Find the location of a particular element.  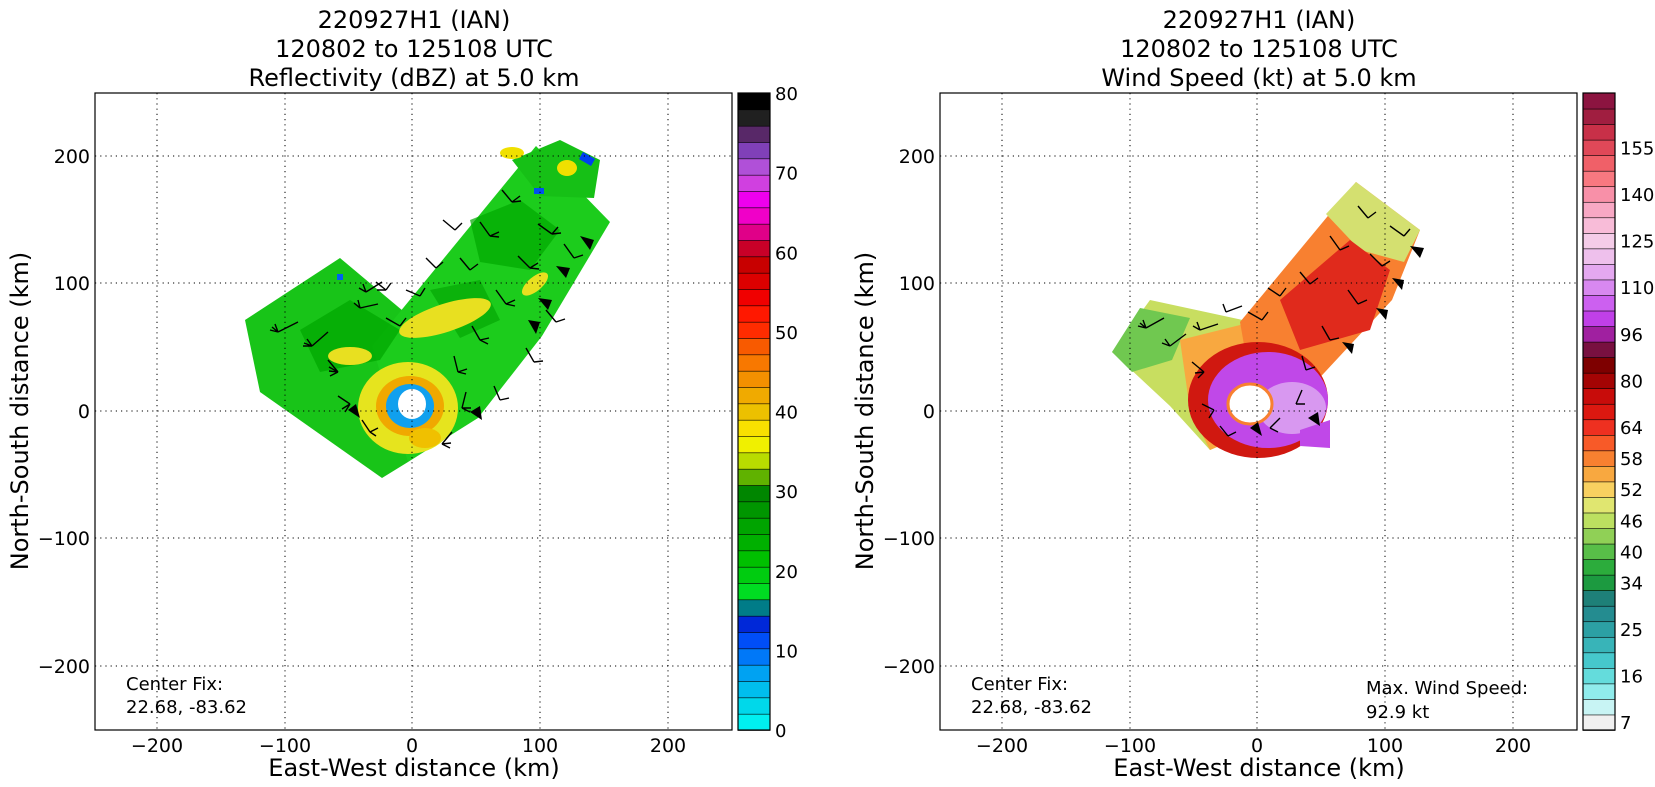

wind-ne-arm-red is located at coordinates (1335, 295).